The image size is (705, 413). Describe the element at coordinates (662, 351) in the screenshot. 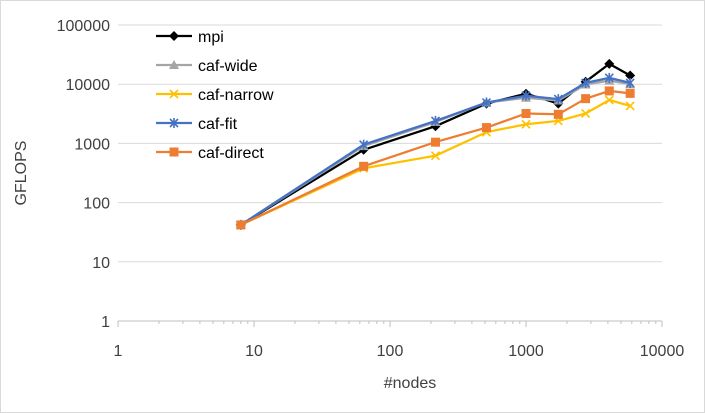

I see `x-tick-label: 10000` at that location.